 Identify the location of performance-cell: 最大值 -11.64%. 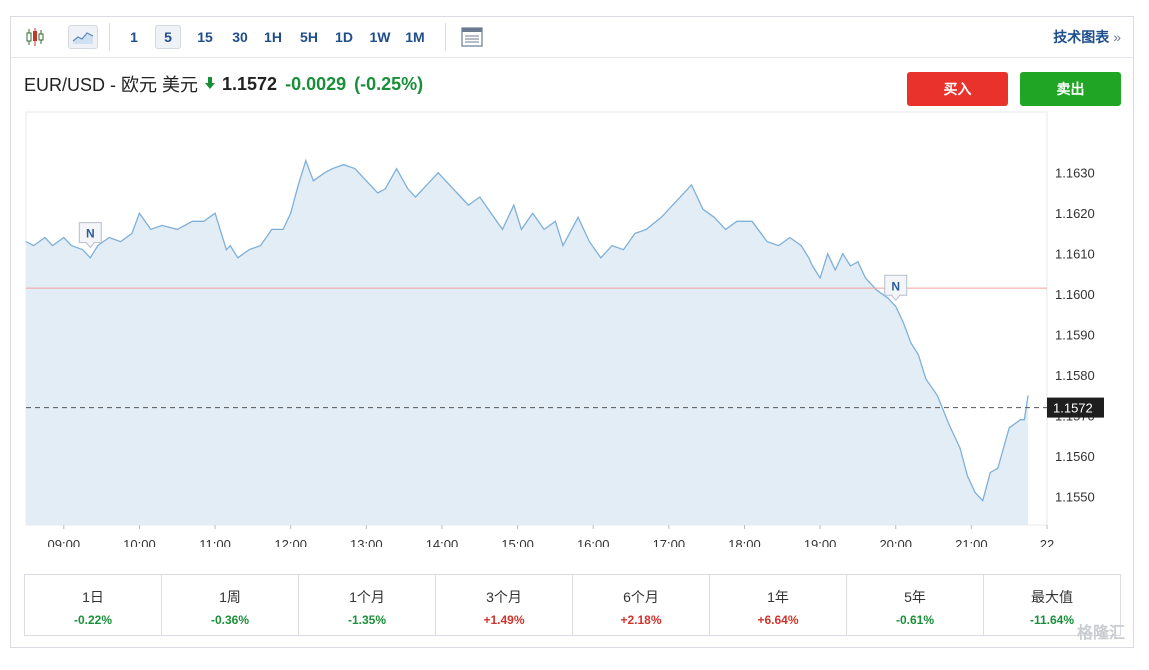
(1052, 605).